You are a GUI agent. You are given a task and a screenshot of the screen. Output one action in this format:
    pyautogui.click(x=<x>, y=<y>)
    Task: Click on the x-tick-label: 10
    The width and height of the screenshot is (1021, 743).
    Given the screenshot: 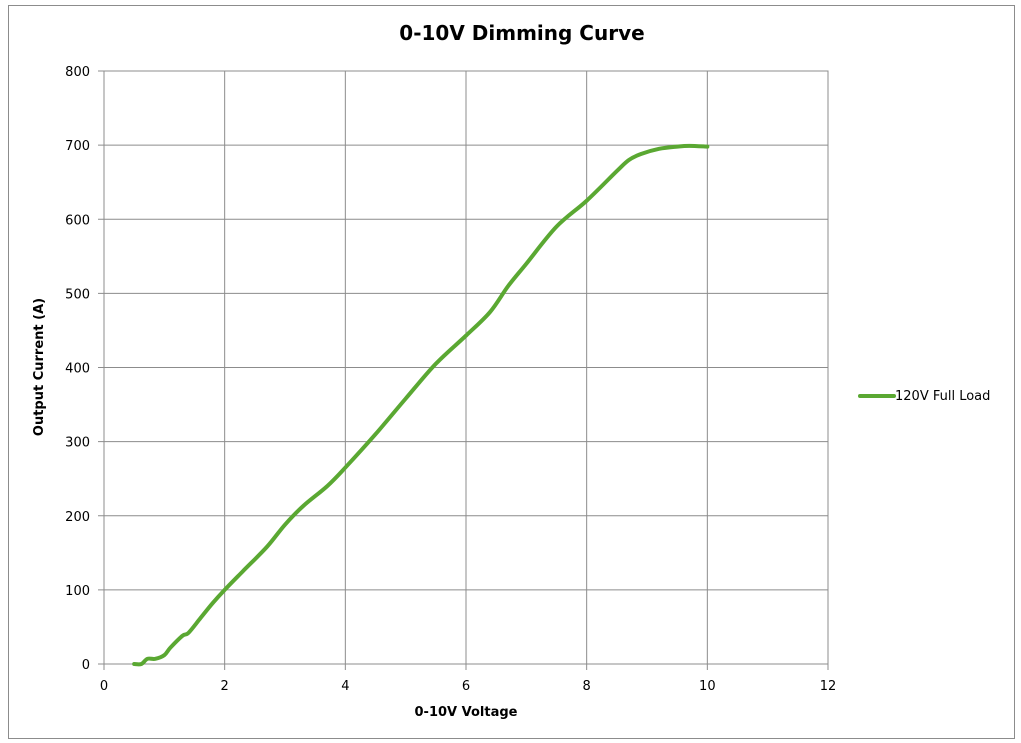 What is the action you would take?
    pyautogui.click(x=707, y=686)
    